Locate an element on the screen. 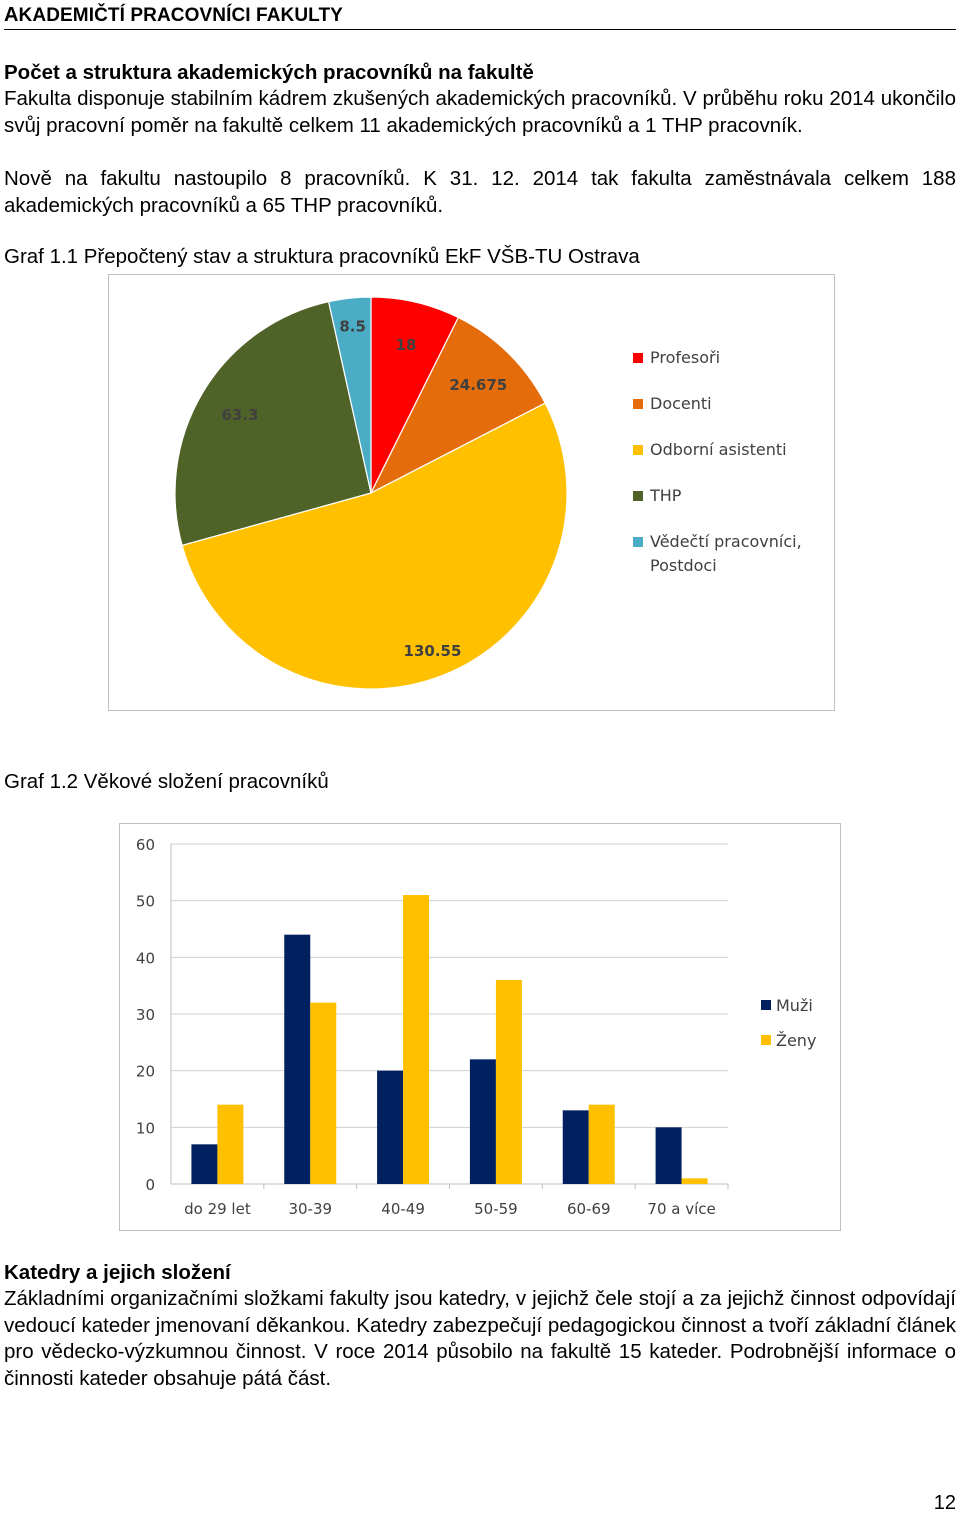 The height and width of the screenshot is (1515, 960). x-tick-label: 70 a více is located at coordinates (681, 1209).